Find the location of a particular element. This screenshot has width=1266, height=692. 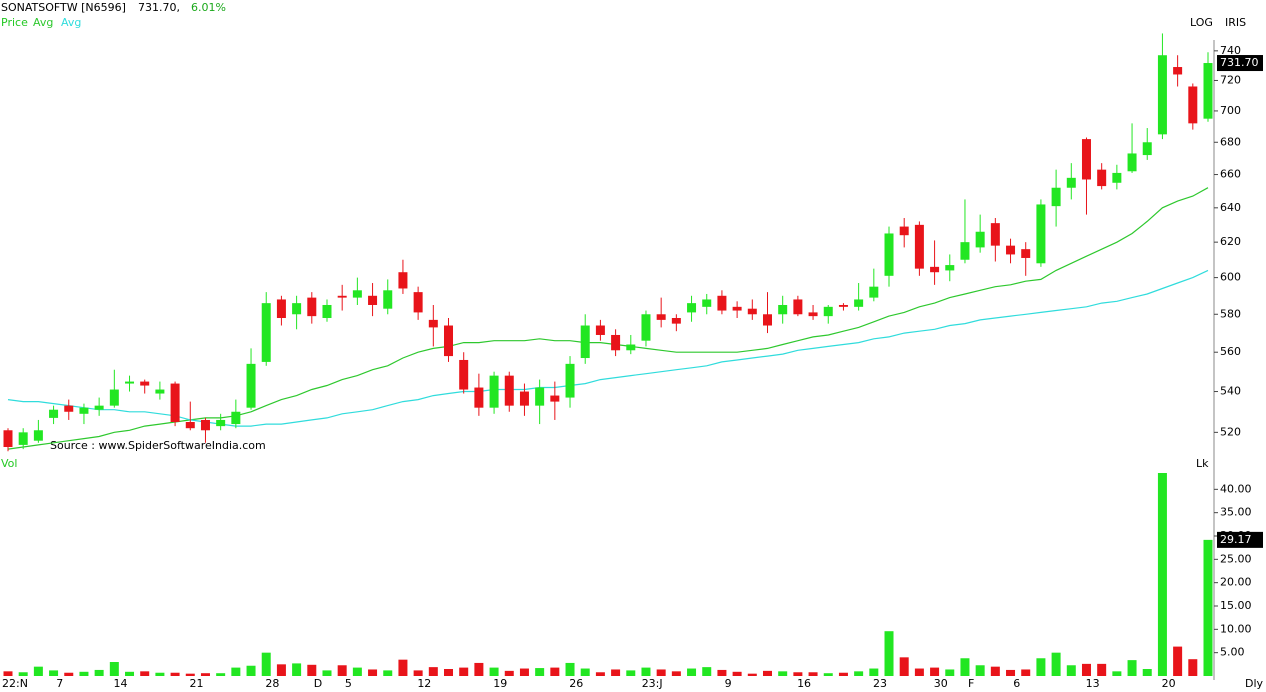

y-tick-label: 620 is located at coordinates (1230, 241).